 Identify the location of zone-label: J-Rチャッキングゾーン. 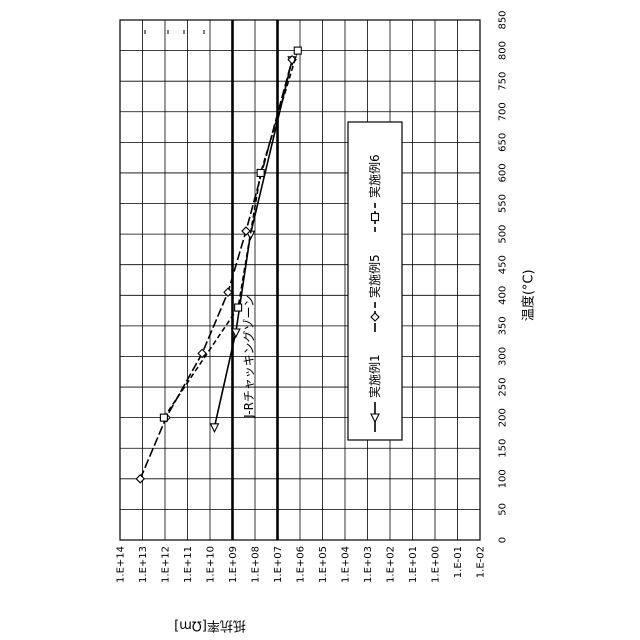
(249, 357).